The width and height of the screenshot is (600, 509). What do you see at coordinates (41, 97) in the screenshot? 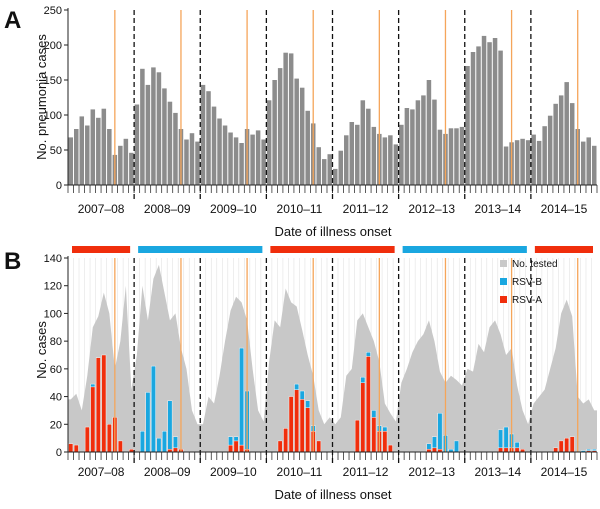
I see `panel-a-y-axis-title: No. pneumonia cases` at bounding box center [41, 97].